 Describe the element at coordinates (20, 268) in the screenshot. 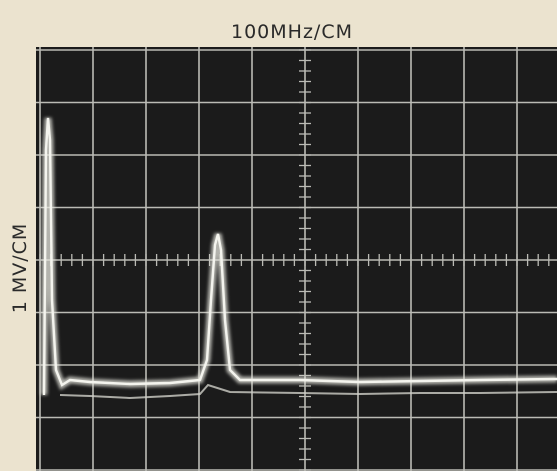

I see `vertical-scale-label: 1 MV/CM` at that location.